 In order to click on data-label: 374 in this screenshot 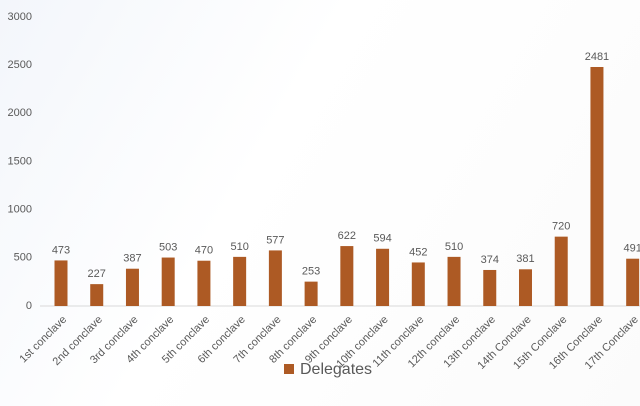, I will do `click(490, 260)`.